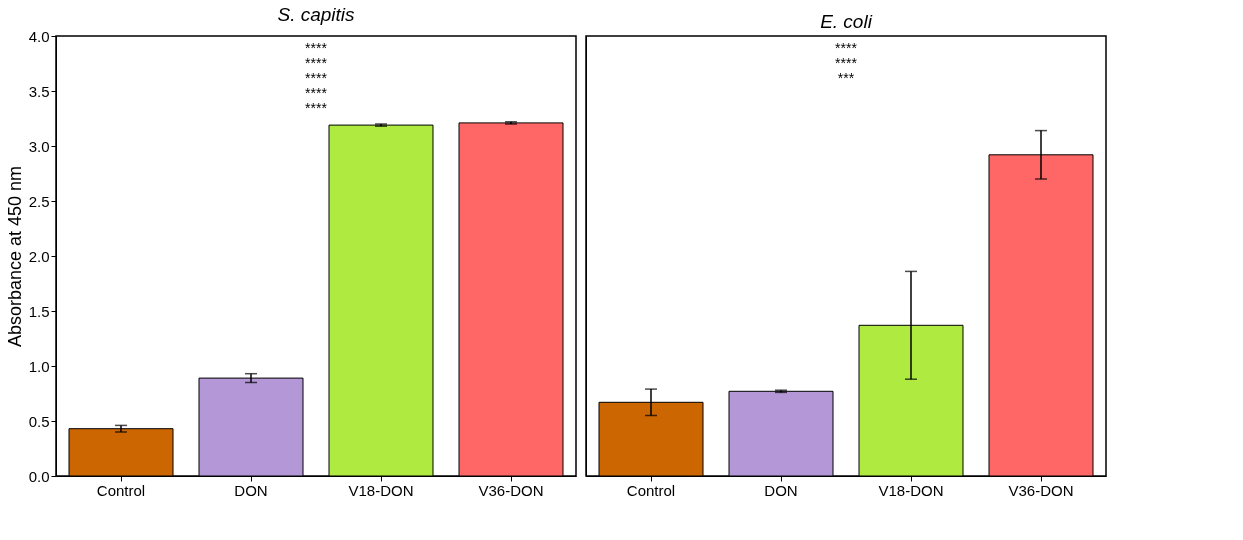 The width and height of the screenshot is (1243, 540). I want to click on y-tick-label: 2.0, so click(39, 256).